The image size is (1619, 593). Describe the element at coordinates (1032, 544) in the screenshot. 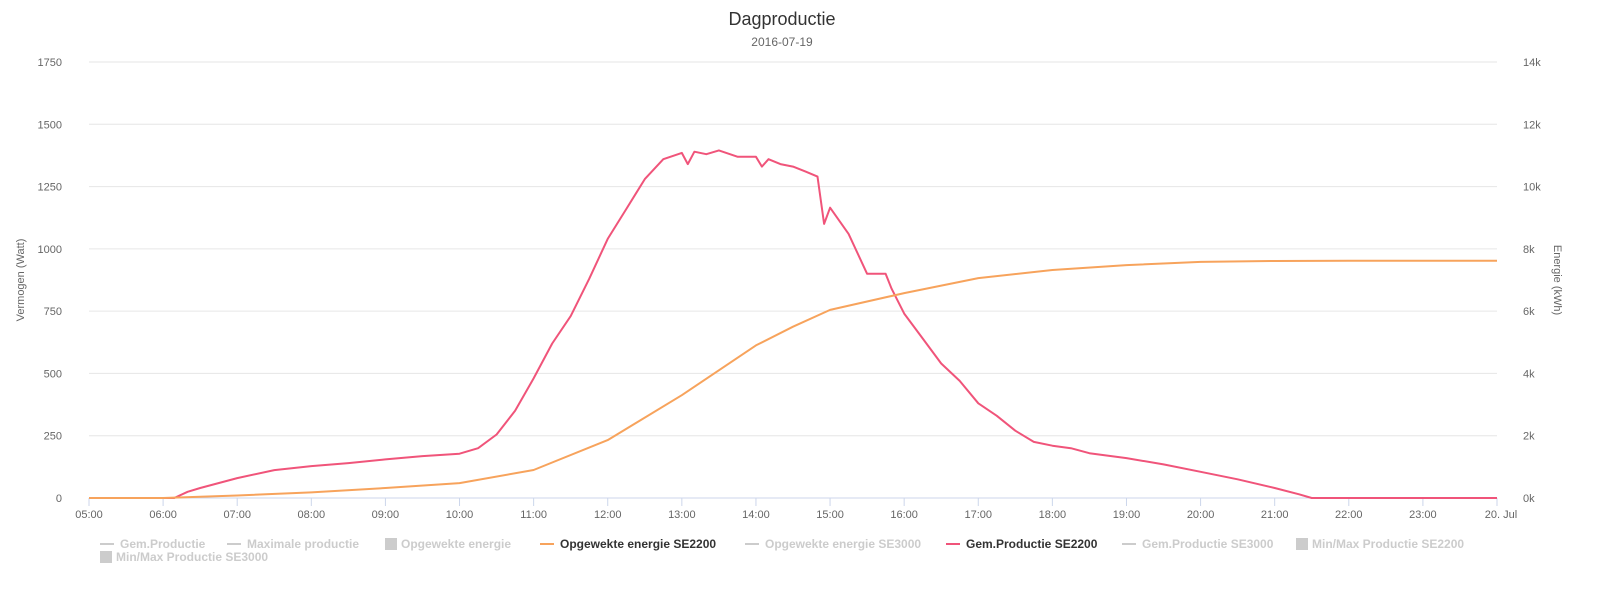

I see `legend-label: Gem.Productie SE2200` at that location.